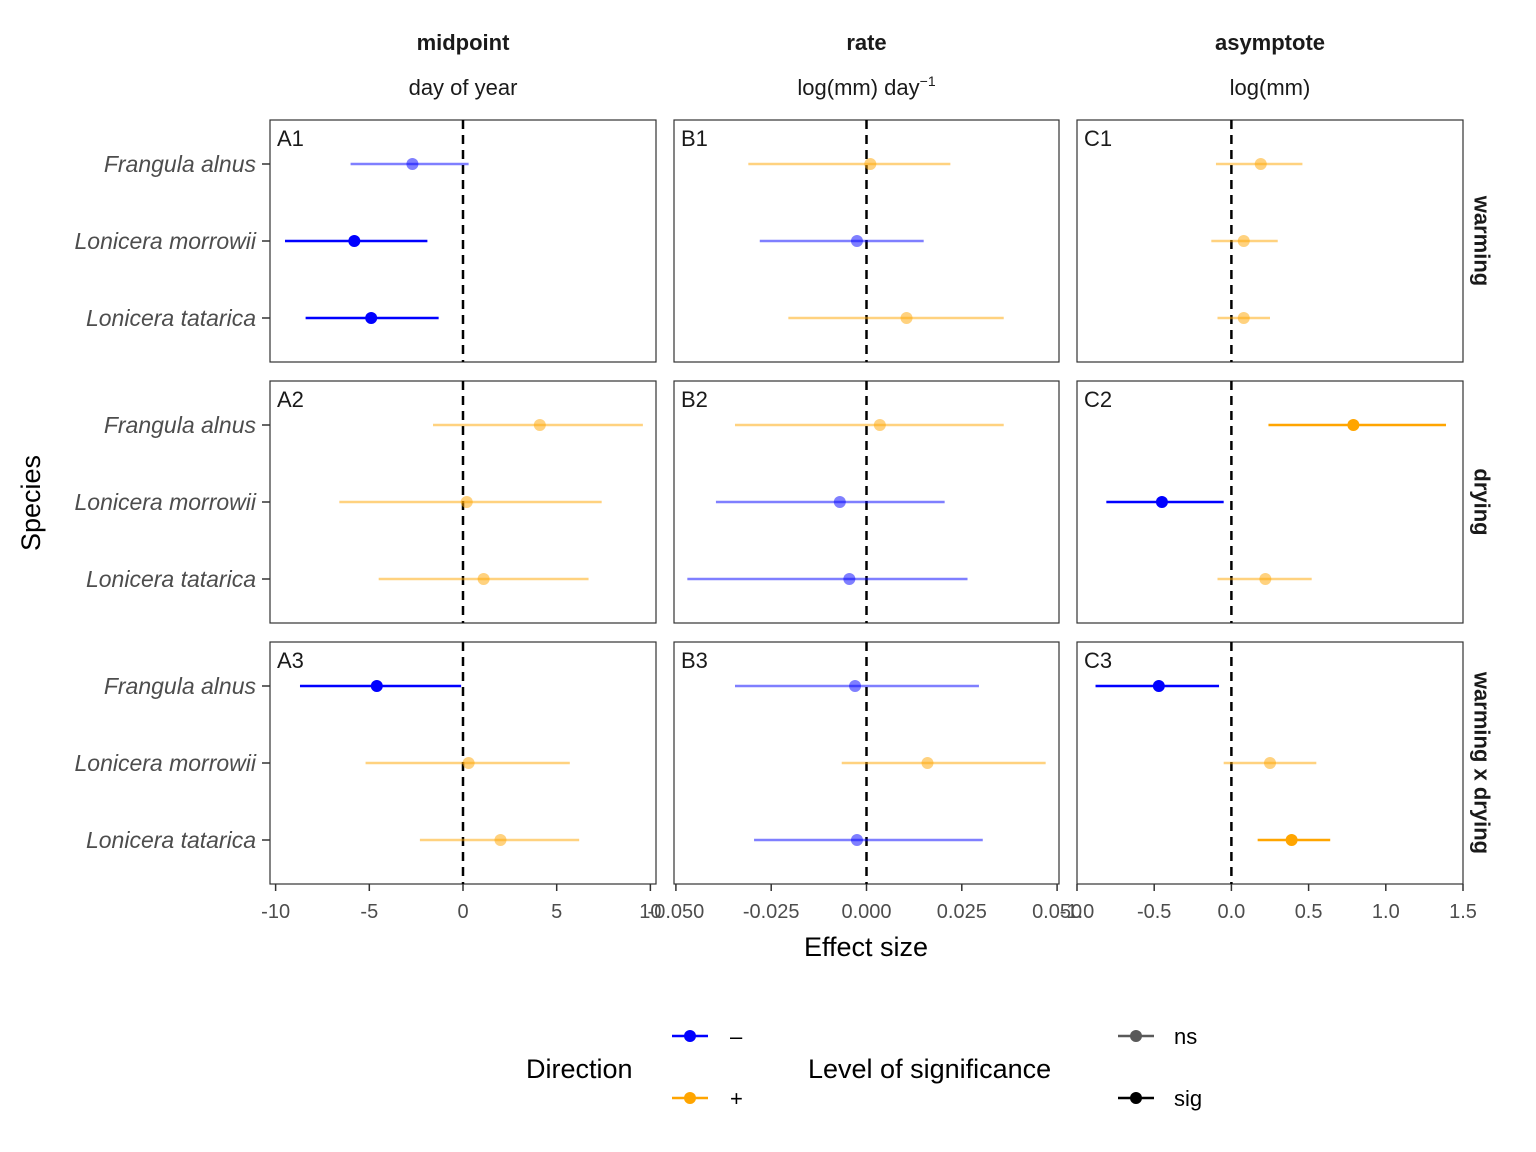  What do you see at coordinates (1270, 87) in the screenshot?
I see `column-subtitle-C: log(mm)` at bounding box center [1270, 87].